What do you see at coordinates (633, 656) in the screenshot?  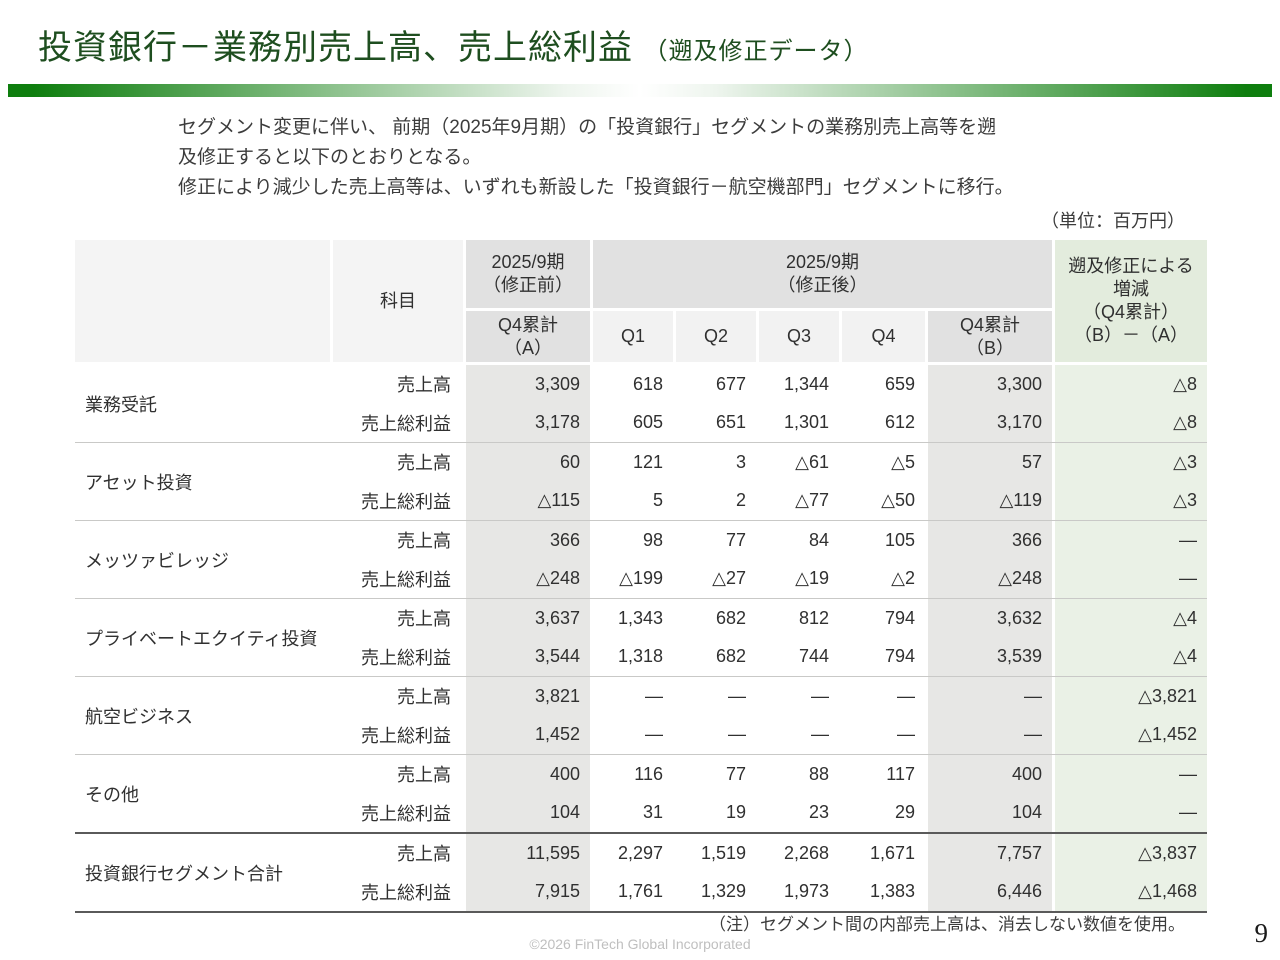 I see `cell-gp-q1: 1,318` at bounding box center [633, 656].